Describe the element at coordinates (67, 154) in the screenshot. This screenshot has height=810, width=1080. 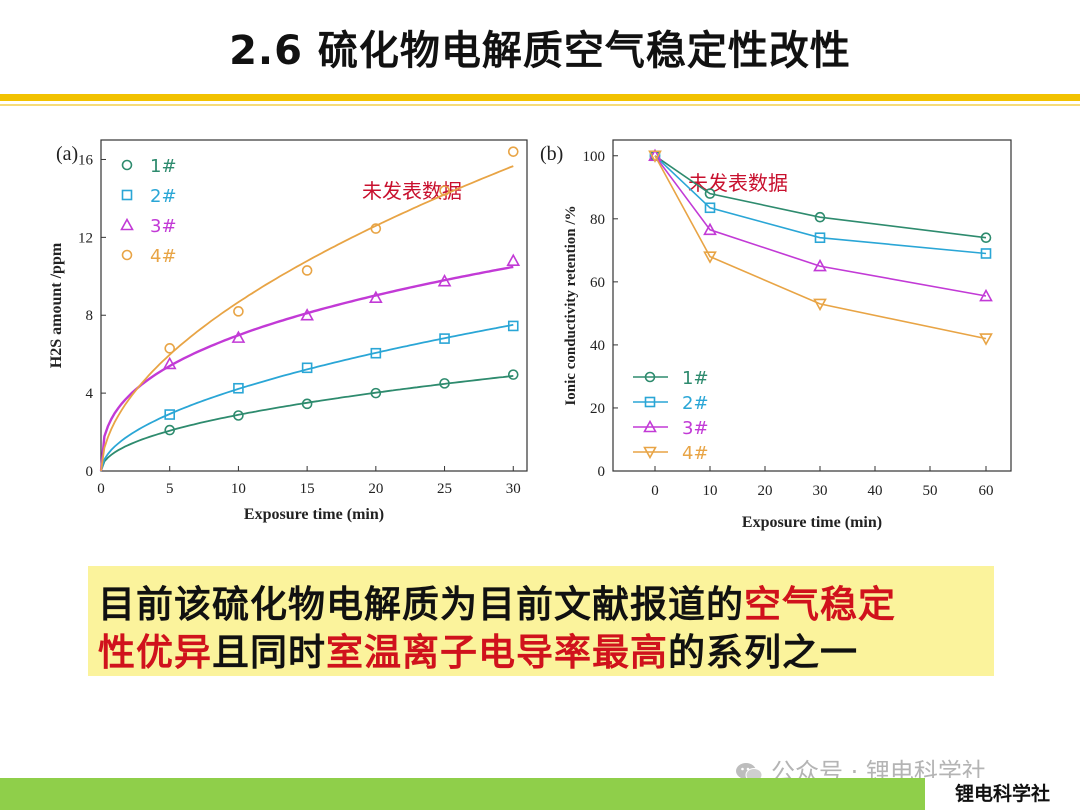
I see `panel-a-label: (a)` at that location.